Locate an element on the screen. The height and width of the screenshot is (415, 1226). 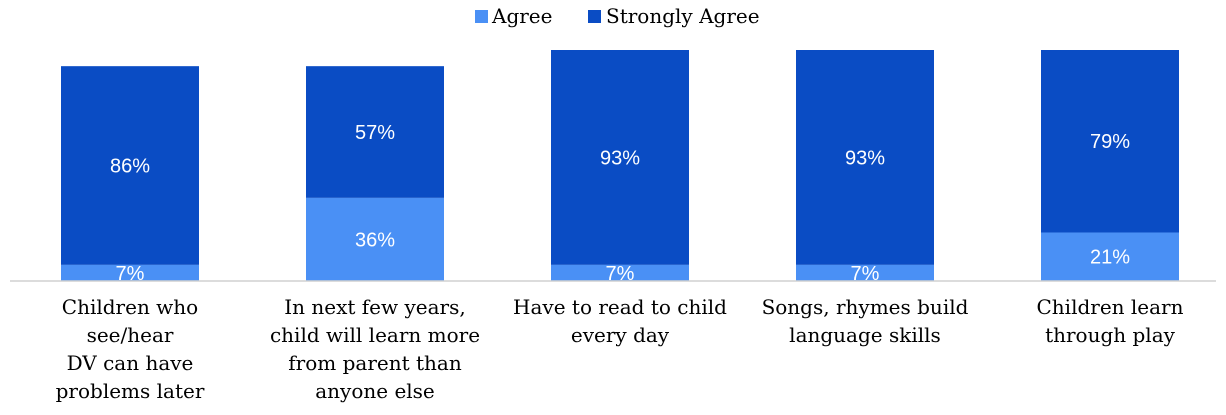
category-label-line: Have to read to child is located at coordinates (620, 307).